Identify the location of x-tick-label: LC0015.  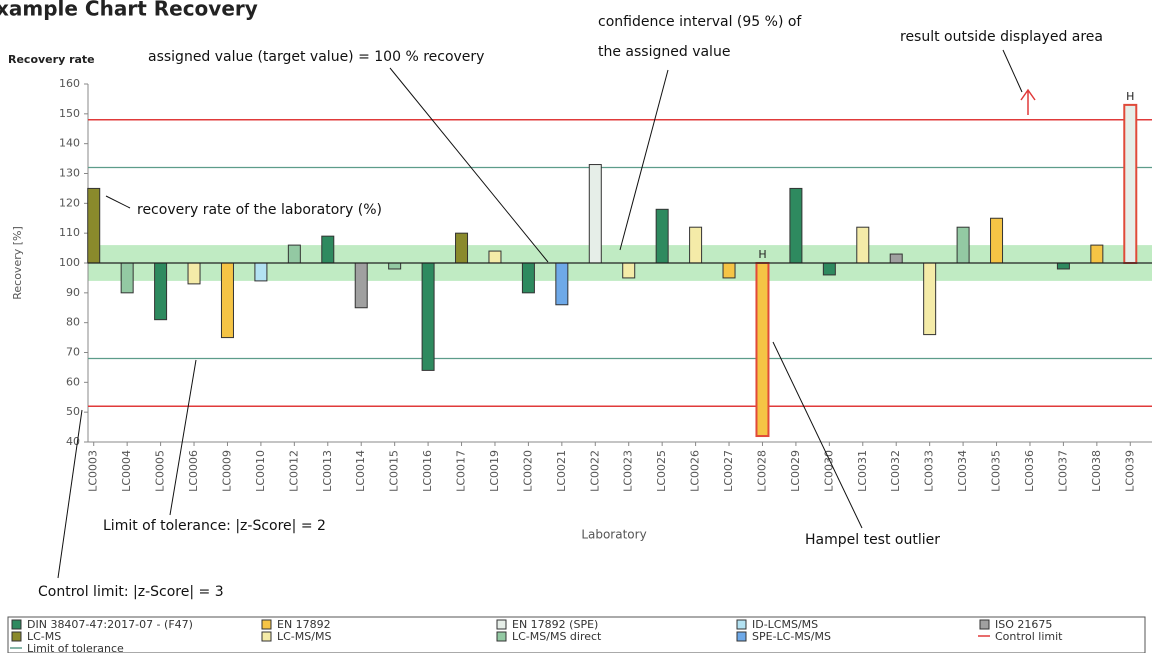
(394, 471).